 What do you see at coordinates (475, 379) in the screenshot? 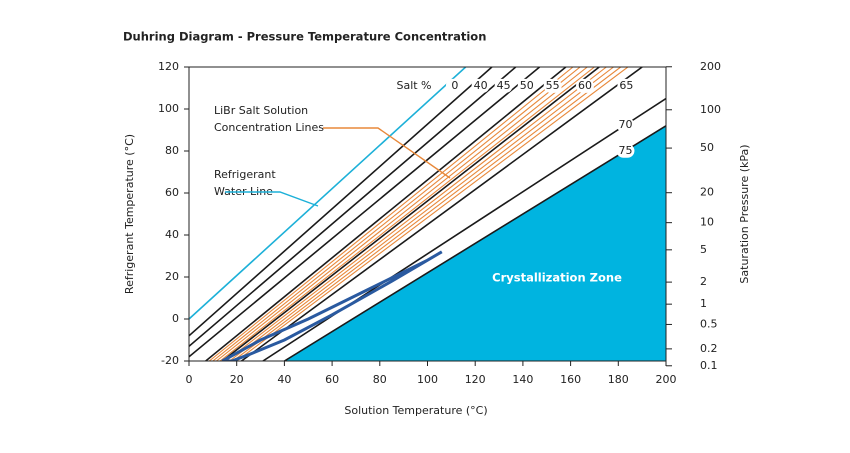
I see `x-tick-label: 120` at bounding box center [475, 379].